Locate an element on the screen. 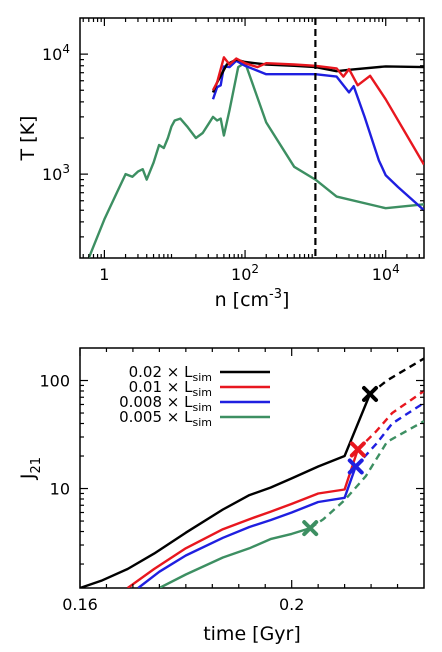 Image resolution: width=442 pixels, height=652 pixels. legend-label: 0.01 × Lsim is located at coordinates (170, 388).